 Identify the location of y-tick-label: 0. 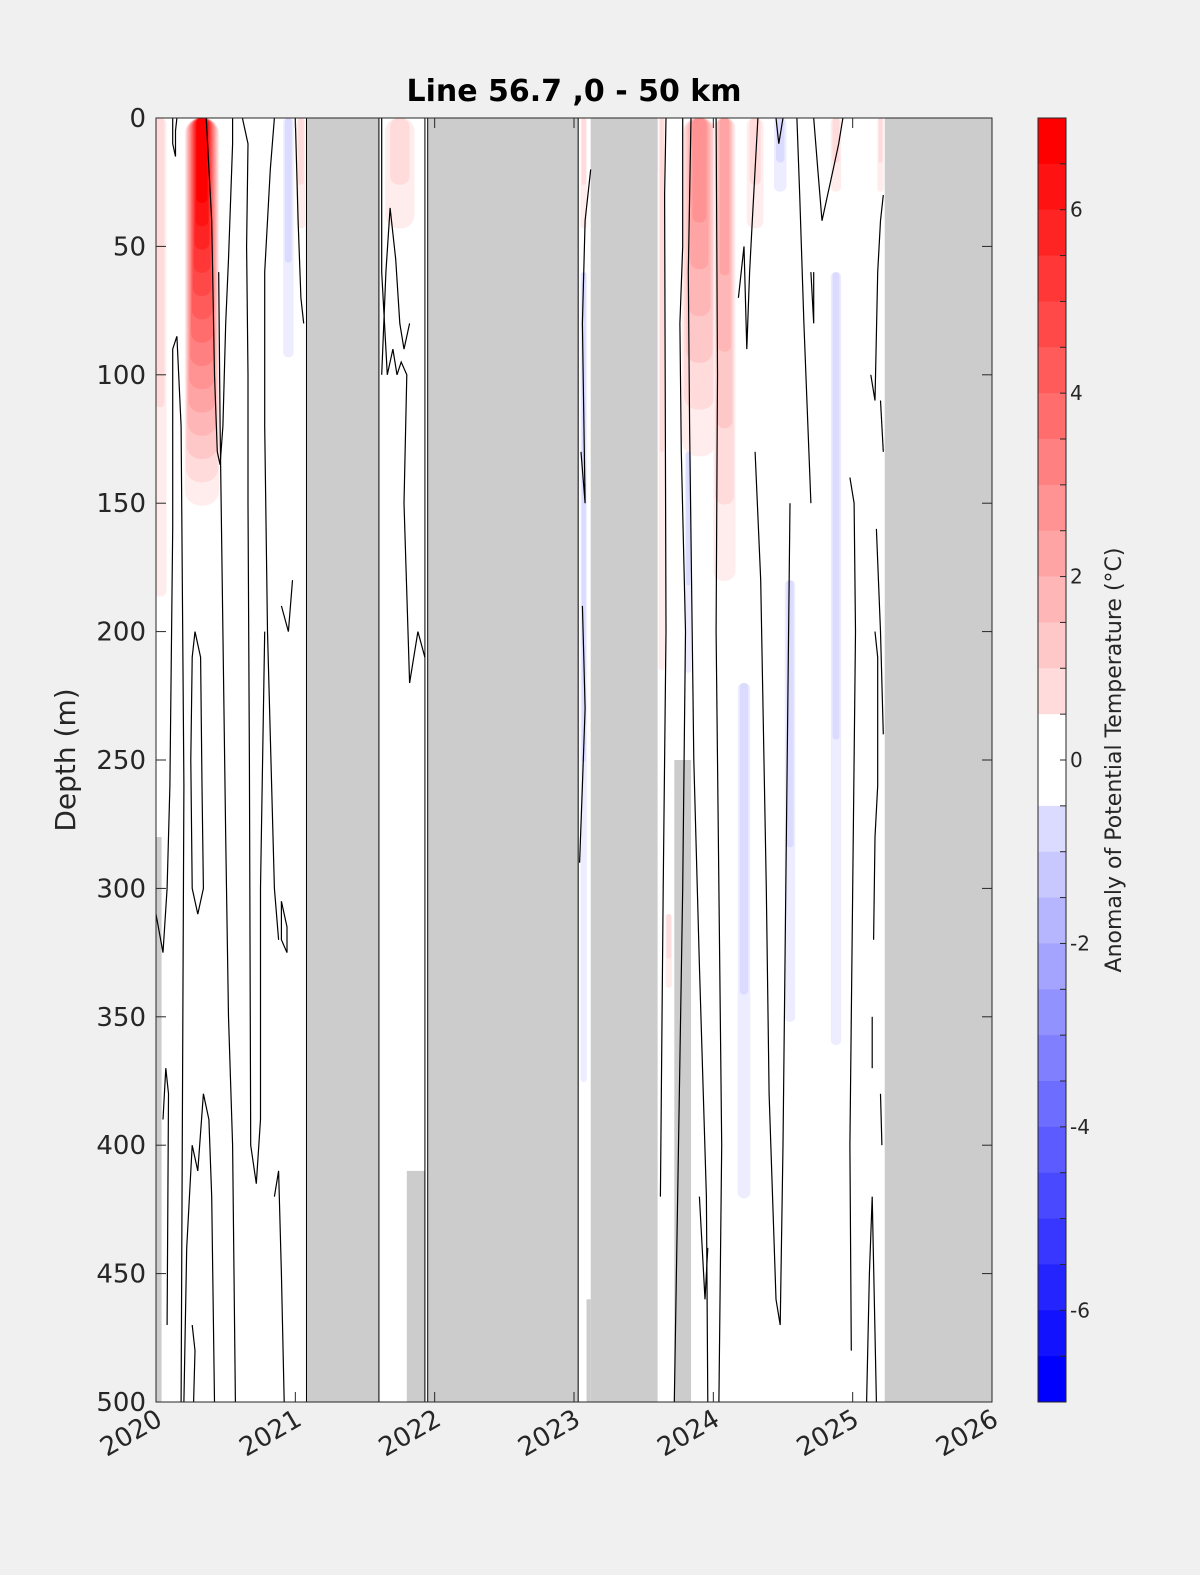
(137, 119).